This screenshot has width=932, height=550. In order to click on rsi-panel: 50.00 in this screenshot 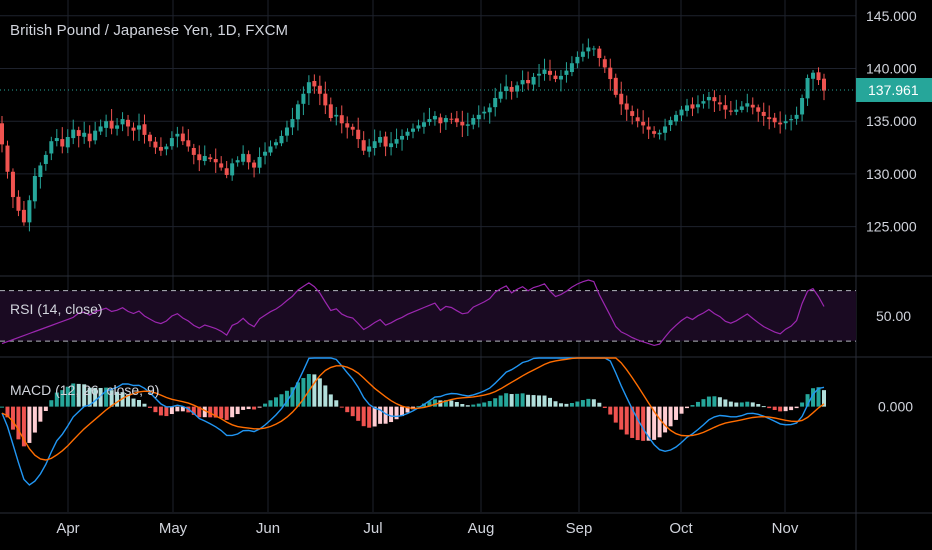, I will do `click(455, 313)`.